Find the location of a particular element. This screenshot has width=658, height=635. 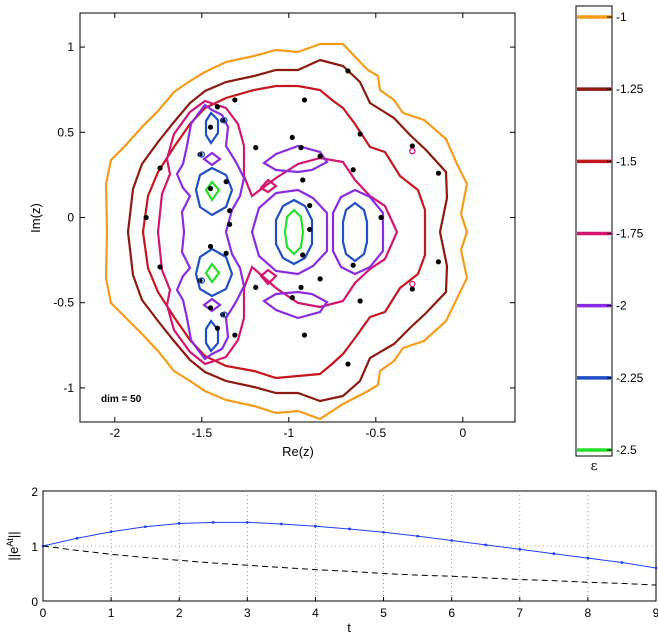

contour-level-1.75-island-b is located at coordinates (268, 277).